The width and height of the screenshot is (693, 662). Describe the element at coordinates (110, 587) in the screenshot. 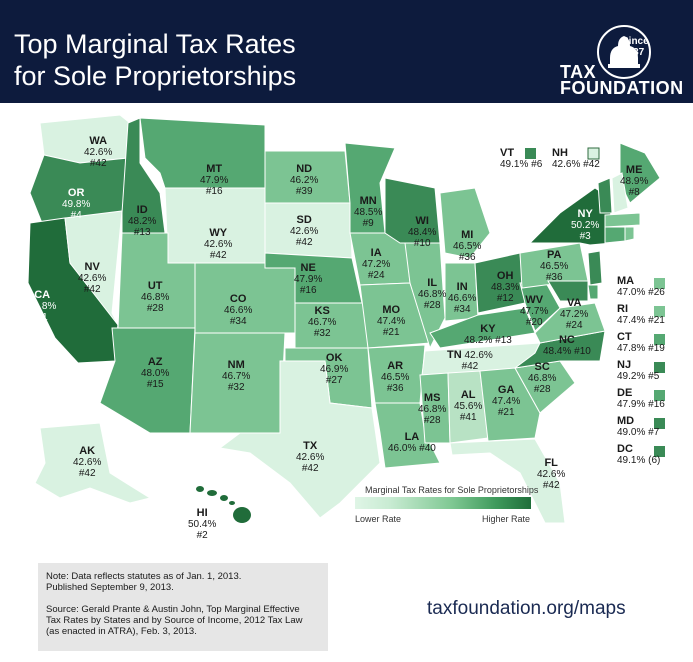

I see `note-line-2: Published September 9, 2013.` at that location.